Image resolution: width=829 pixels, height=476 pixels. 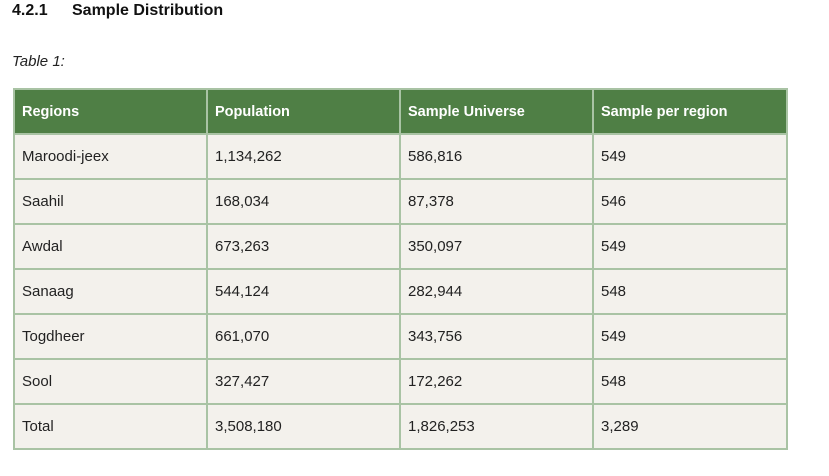 What do you see at coordinates (303, 426) in the screenshot?
I see `population-cell: 3,508,180` at bounding box center [303, 426].